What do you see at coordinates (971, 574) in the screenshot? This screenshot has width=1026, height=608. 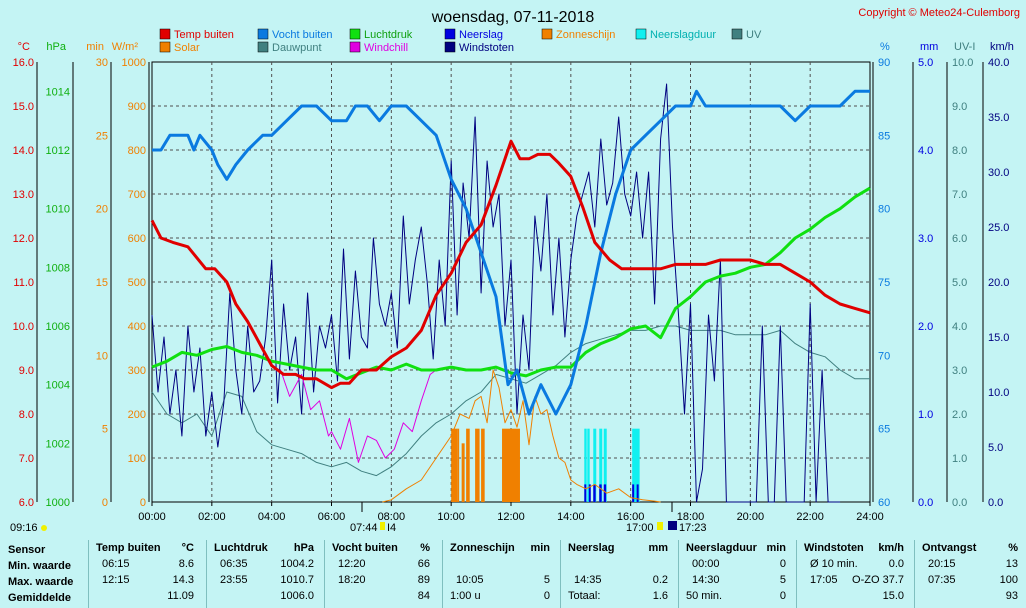 I see `table-col-ontv: Ontvangst% 20:15 13 07:35 100 93` at bounding box center [971, 574].